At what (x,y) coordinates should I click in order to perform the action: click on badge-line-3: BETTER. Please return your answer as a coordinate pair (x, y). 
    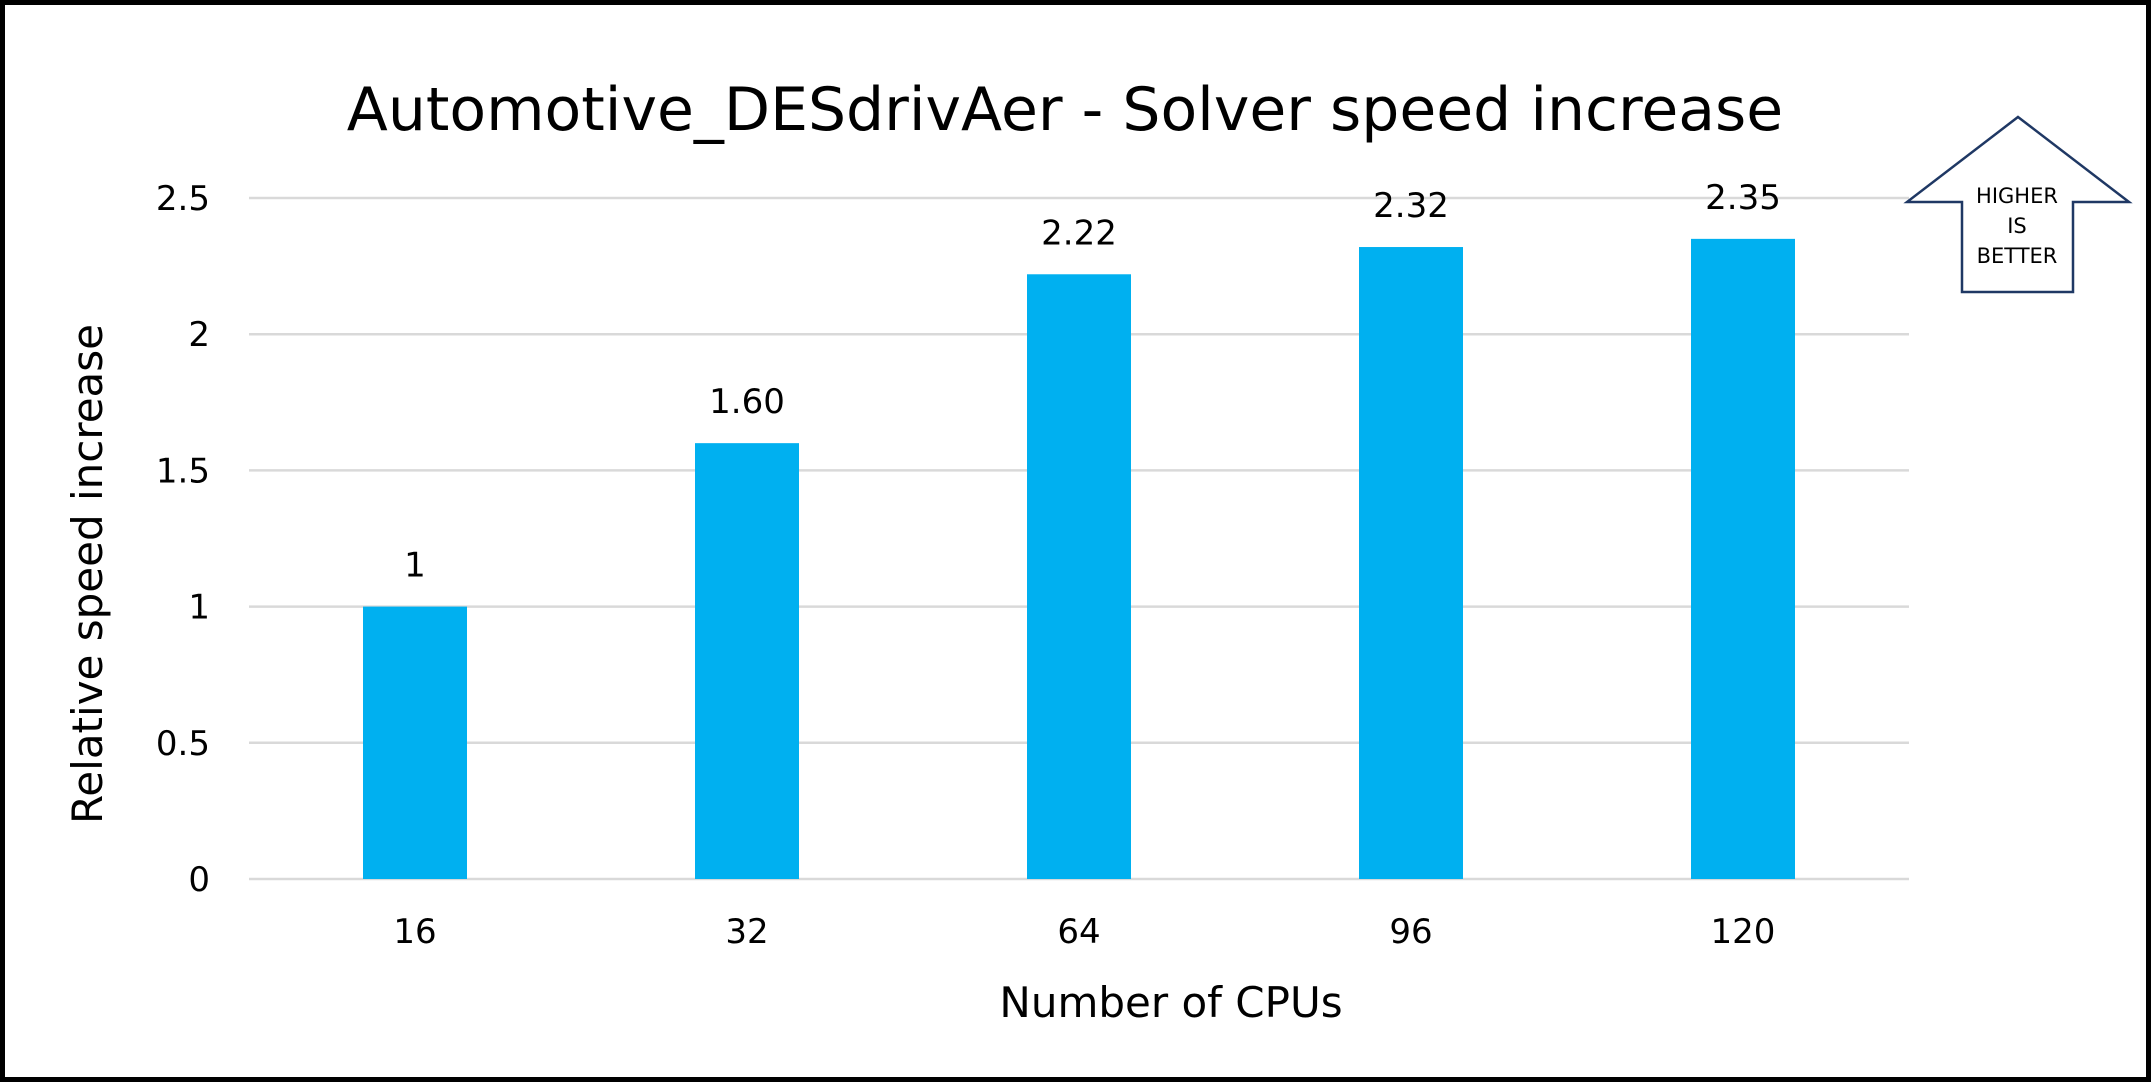
    Looking at the image, I should click on (2017, 256).